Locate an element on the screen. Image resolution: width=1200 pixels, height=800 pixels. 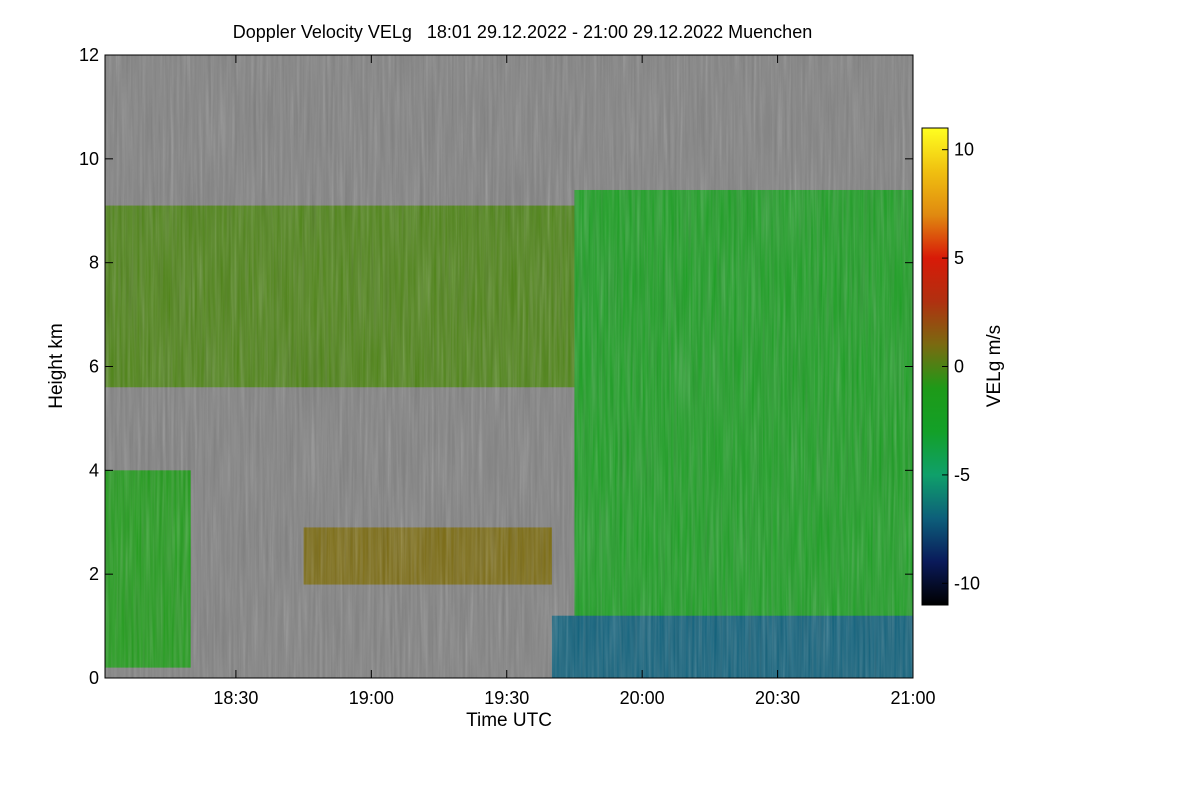
y-tick-label: 10 is located at coordinates (89, 159).